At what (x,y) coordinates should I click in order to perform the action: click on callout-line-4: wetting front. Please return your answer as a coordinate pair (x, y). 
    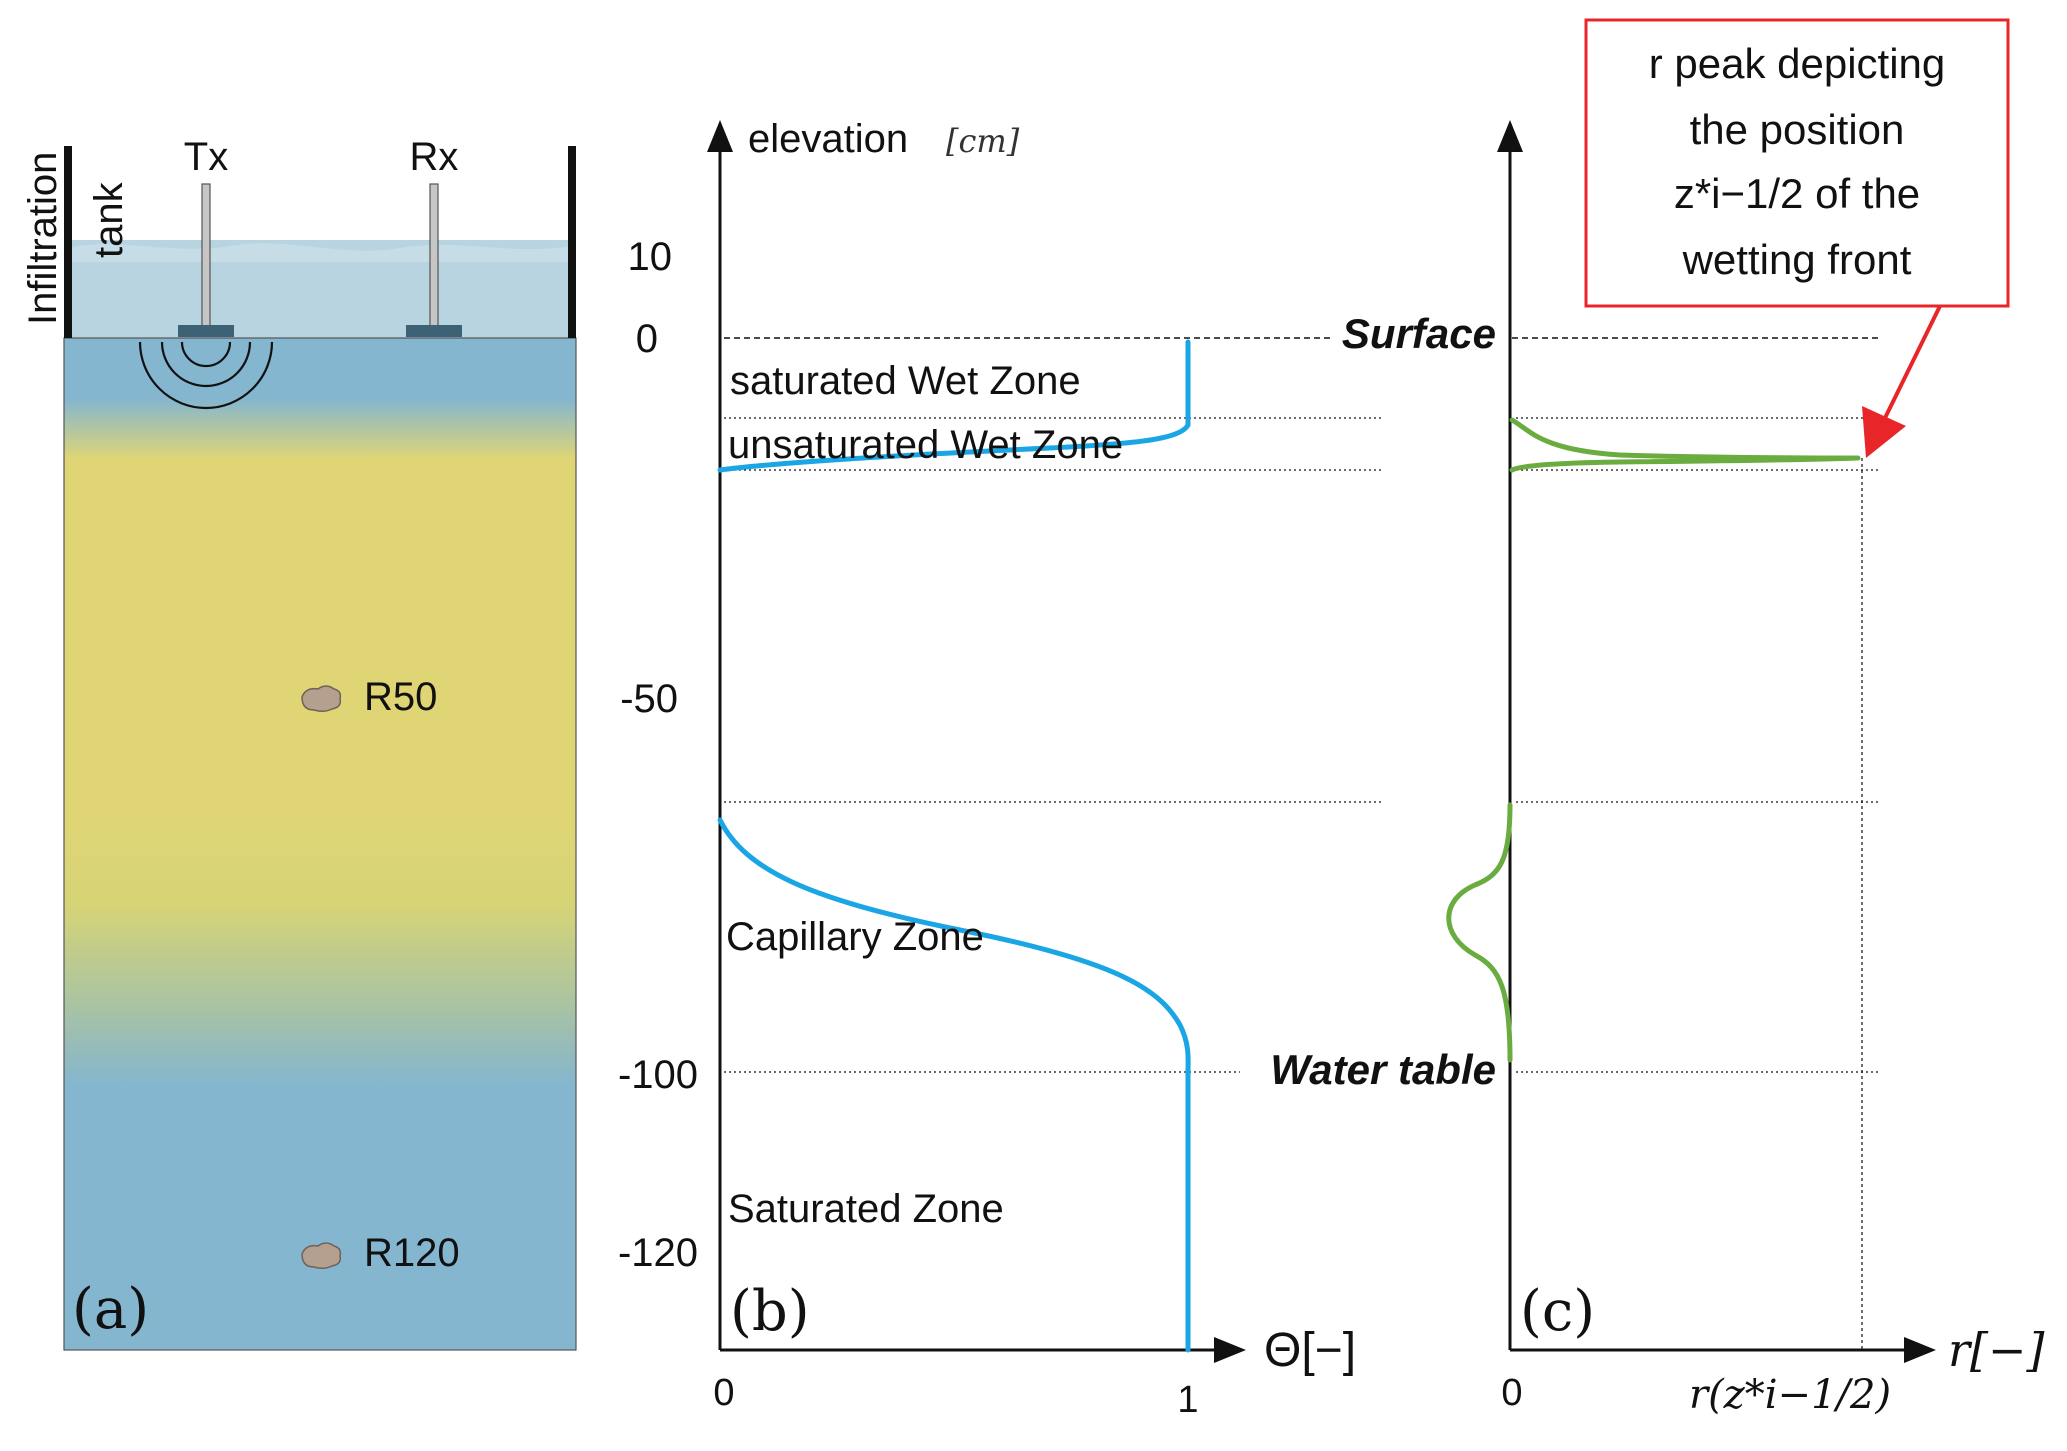
    Looking at the image, I should click on (1797, 259).